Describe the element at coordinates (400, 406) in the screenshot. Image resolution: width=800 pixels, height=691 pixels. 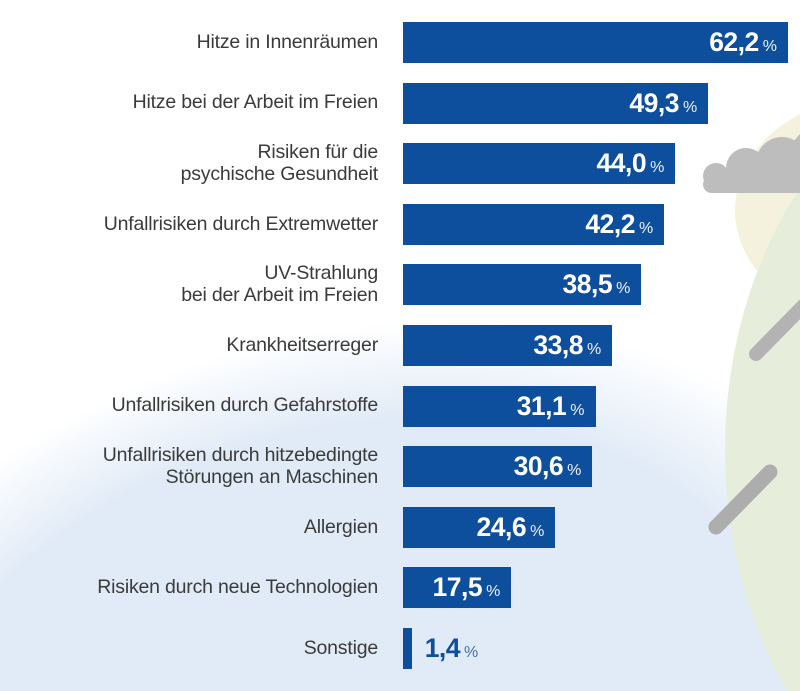
I see `bar-row: Unfallrisiken durch Gefahrstoffe 31,1%` at that location.